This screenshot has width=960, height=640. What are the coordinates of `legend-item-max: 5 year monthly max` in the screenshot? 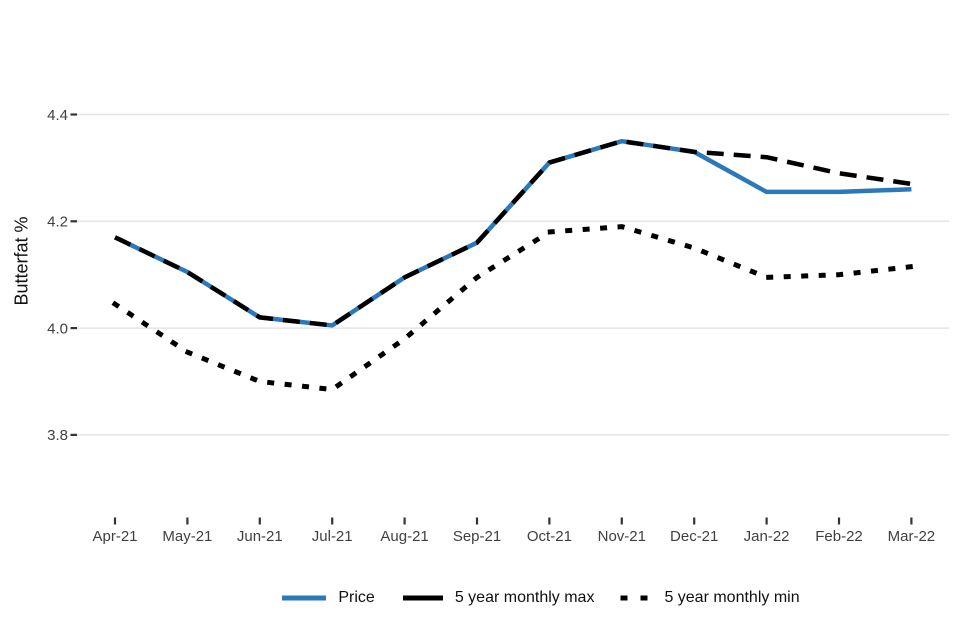 It's located at (498, 598).